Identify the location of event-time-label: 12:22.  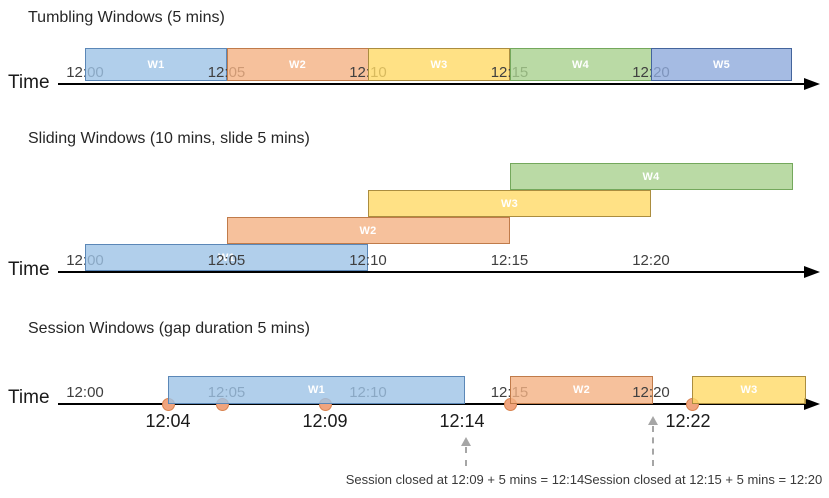
(688, 421).